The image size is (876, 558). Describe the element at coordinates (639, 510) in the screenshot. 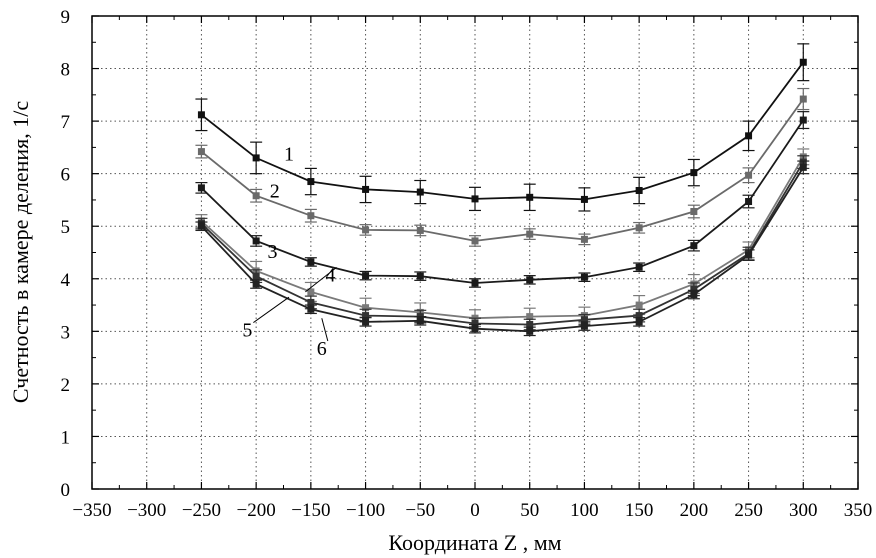

I see `x-tick-label: 150` at that location.